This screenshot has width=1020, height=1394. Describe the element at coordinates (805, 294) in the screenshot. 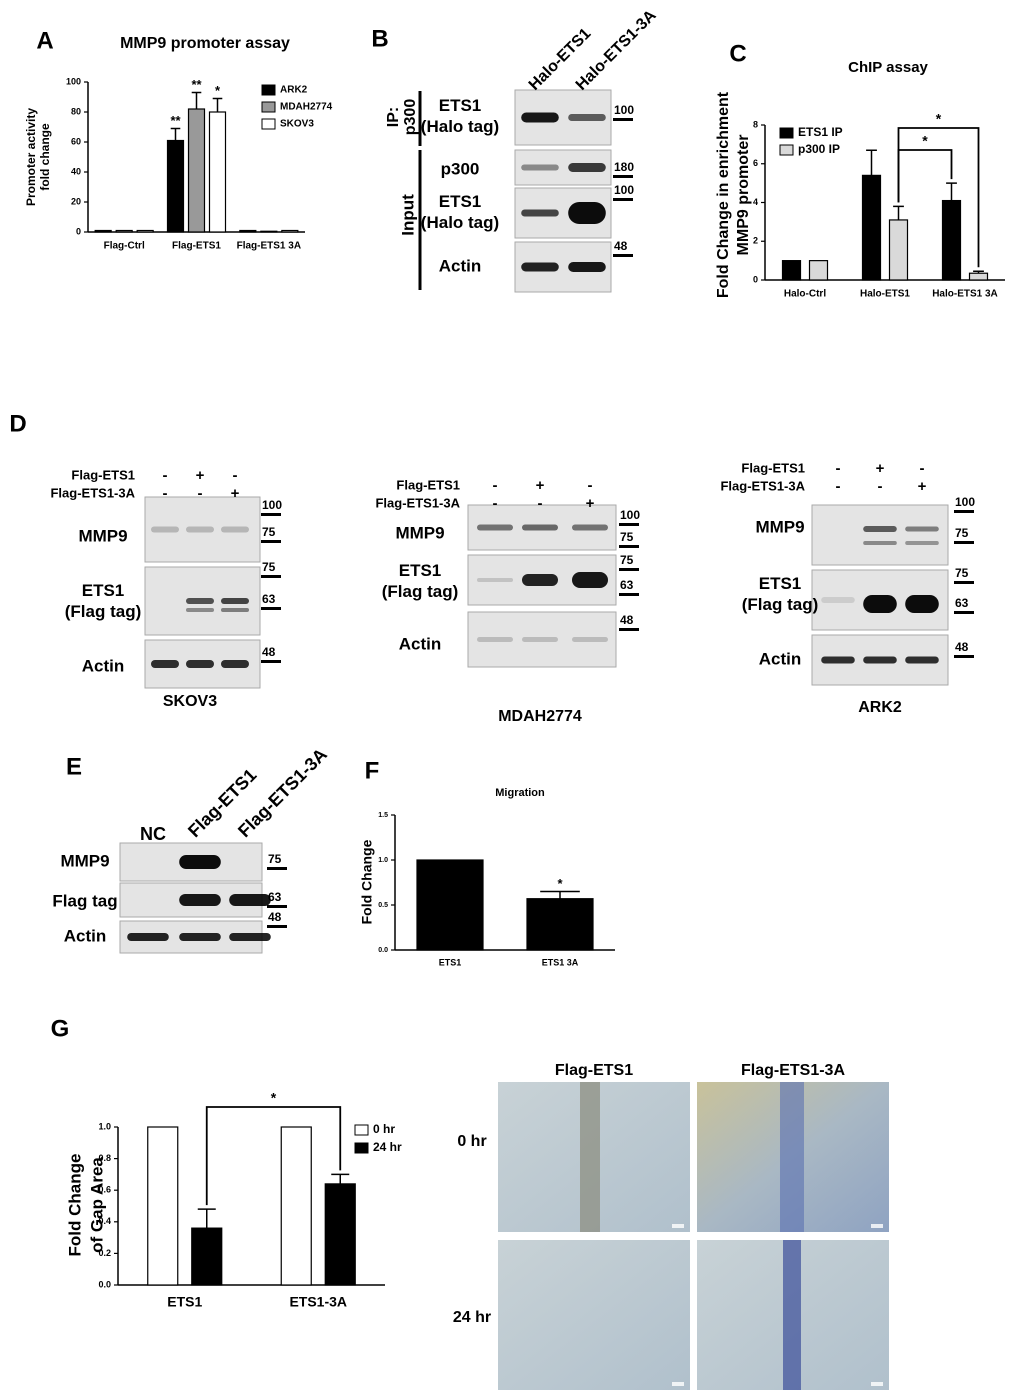

I see `x-tick-label: Halo-Ctrl` at that location.